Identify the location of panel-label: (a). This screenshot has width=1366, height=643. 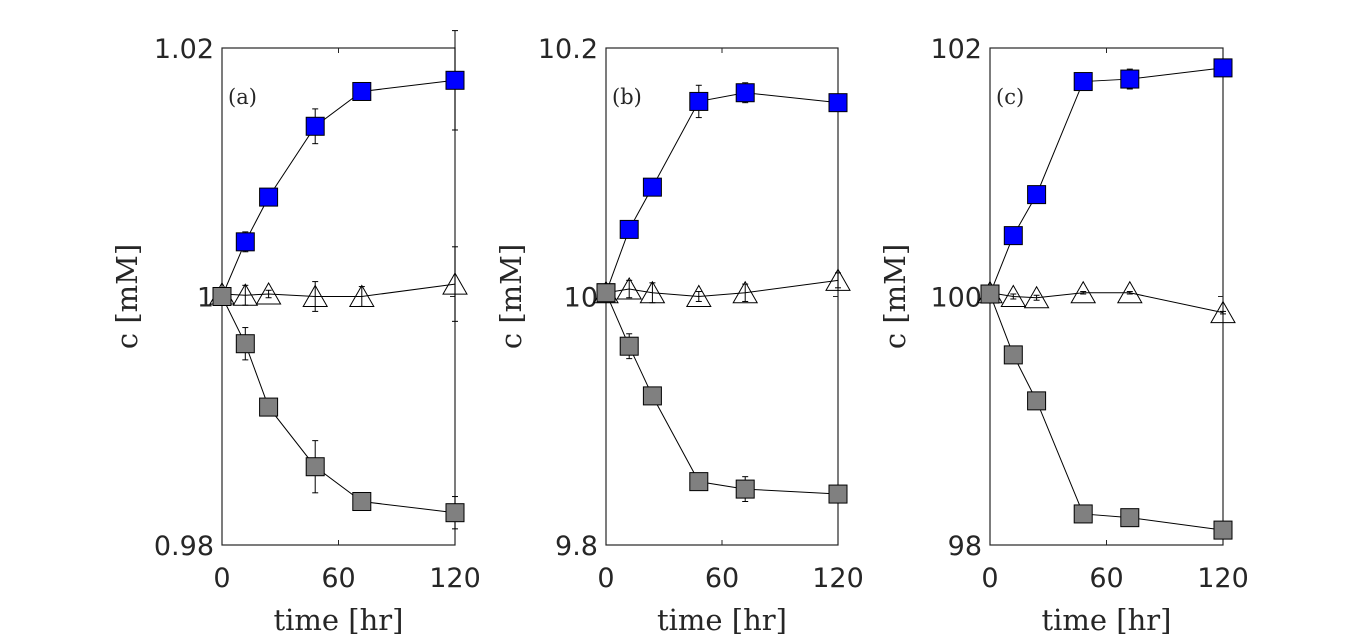
(242, 97).